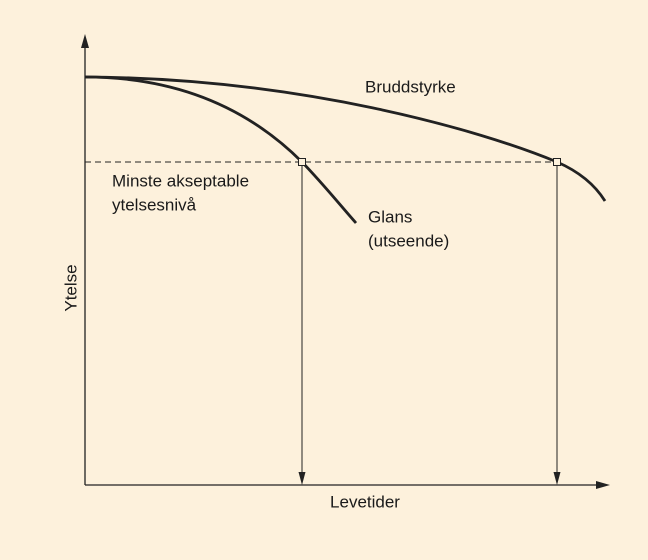  Describe the element at coordinates (70, 287) in the screenshot. I see `y-axis-label: Ytelse` at that location.